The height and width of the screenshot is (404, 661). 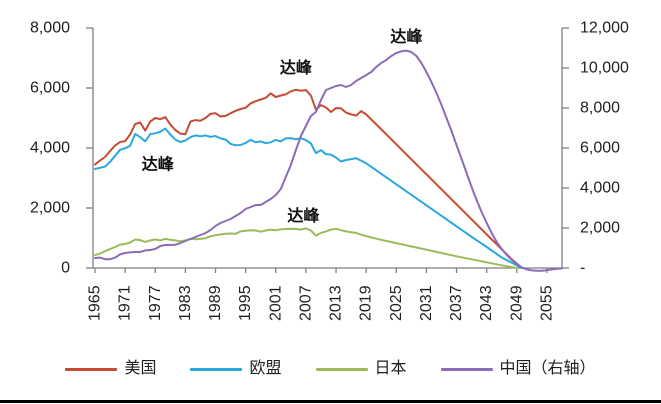 I want to click on x-axis-tick-label: 2025, so click(x=396, y=303).